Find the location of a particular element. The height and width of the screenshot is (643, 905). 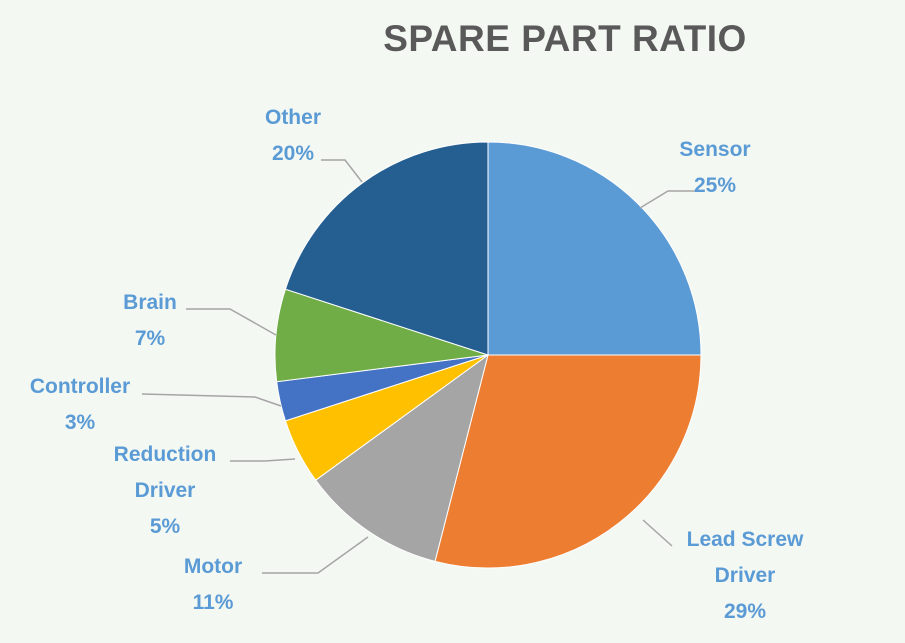

leader-line-other is located at coordinates (342, 171).